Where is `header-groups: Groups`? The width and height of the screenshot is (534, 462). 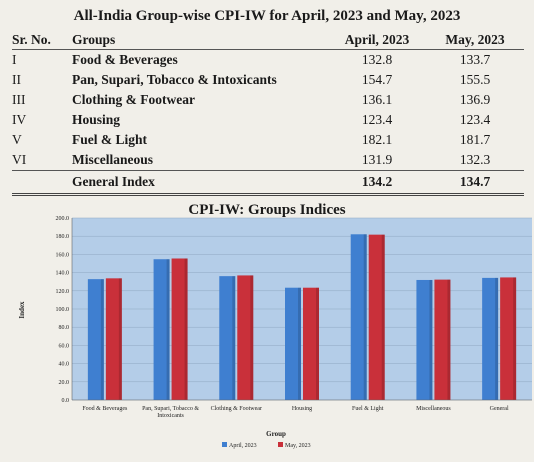 header-groups: Groups is located at coordinates (200, 41).